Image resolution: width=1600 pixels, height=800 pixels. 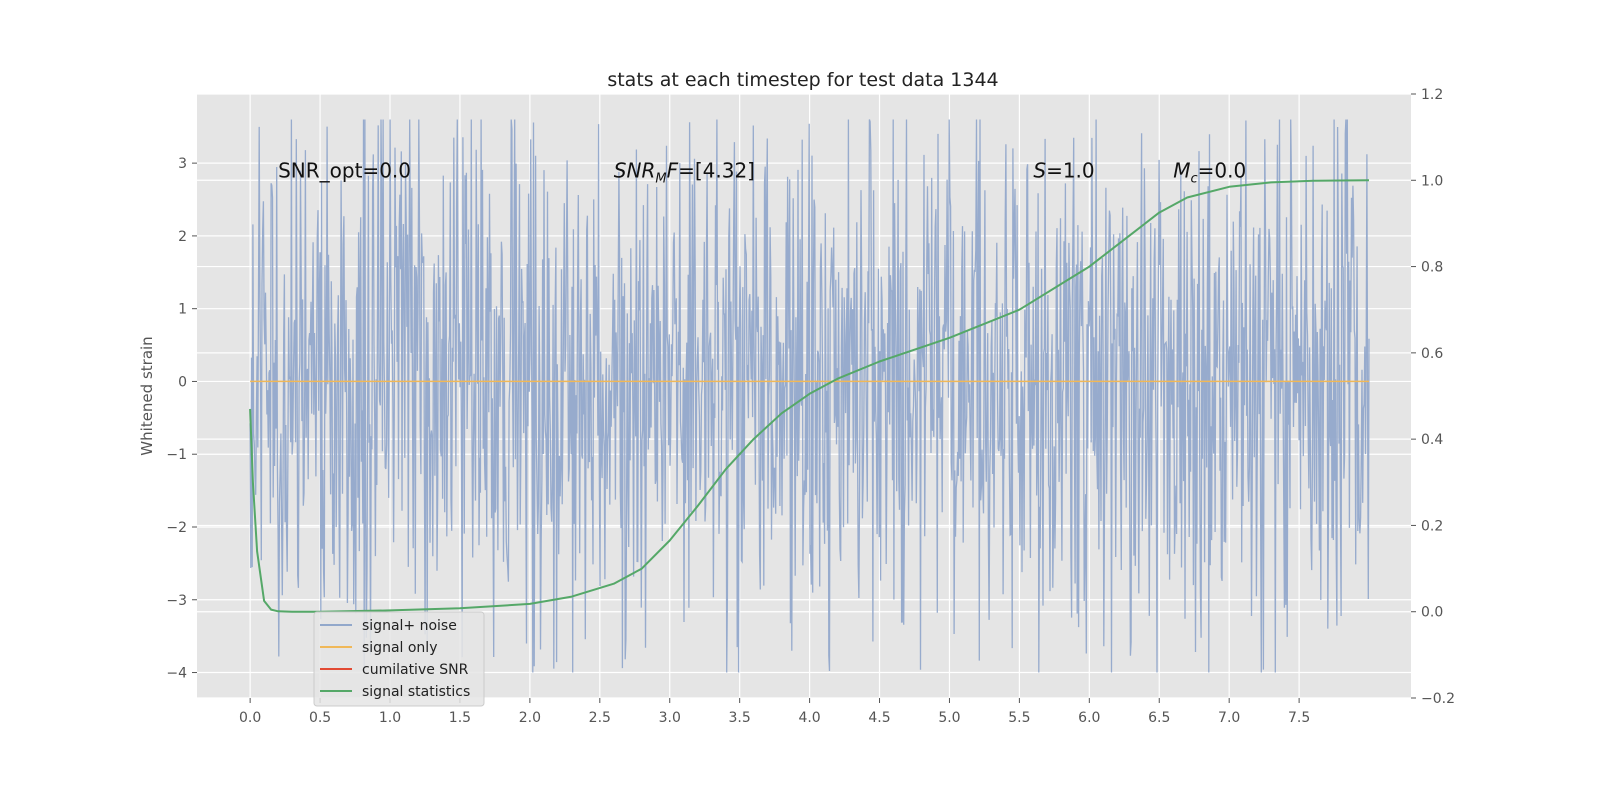 I want to click on x-tick-label: 2.5, so click(x=600, y=718).